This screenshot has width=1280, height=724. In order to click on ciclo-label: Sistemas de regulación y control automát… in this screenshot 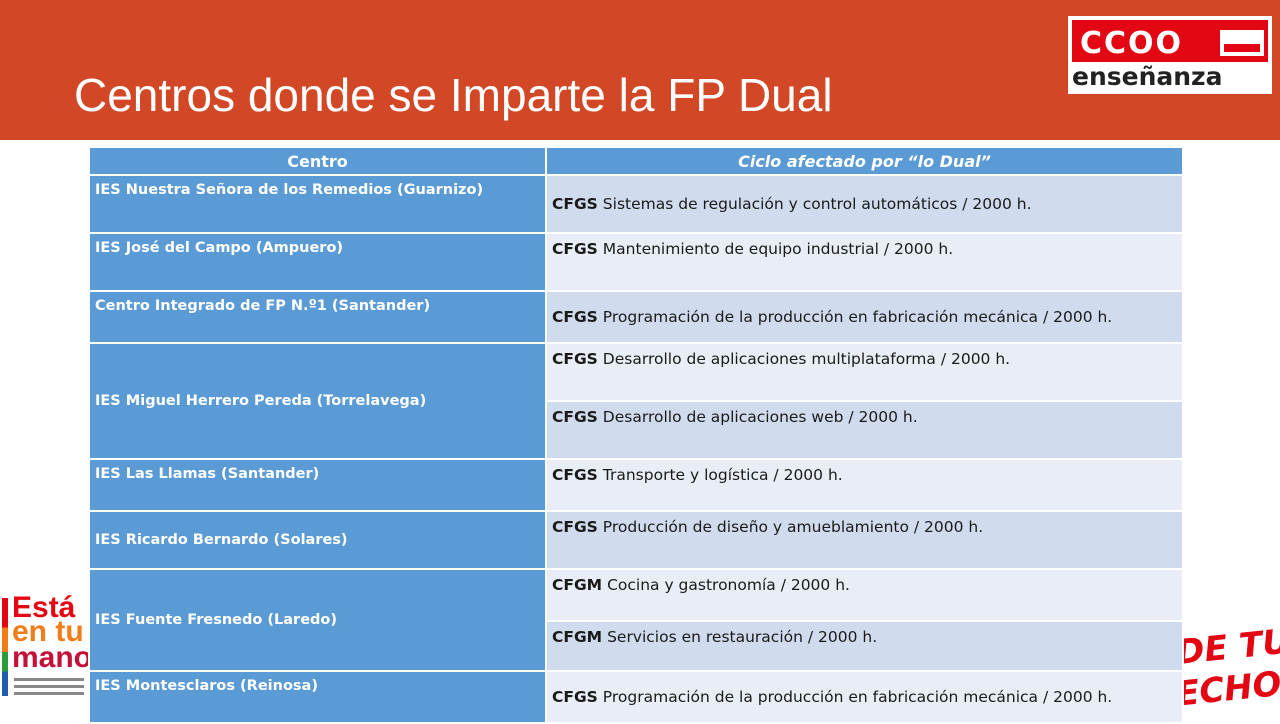, I will do `click(817, 204)`.